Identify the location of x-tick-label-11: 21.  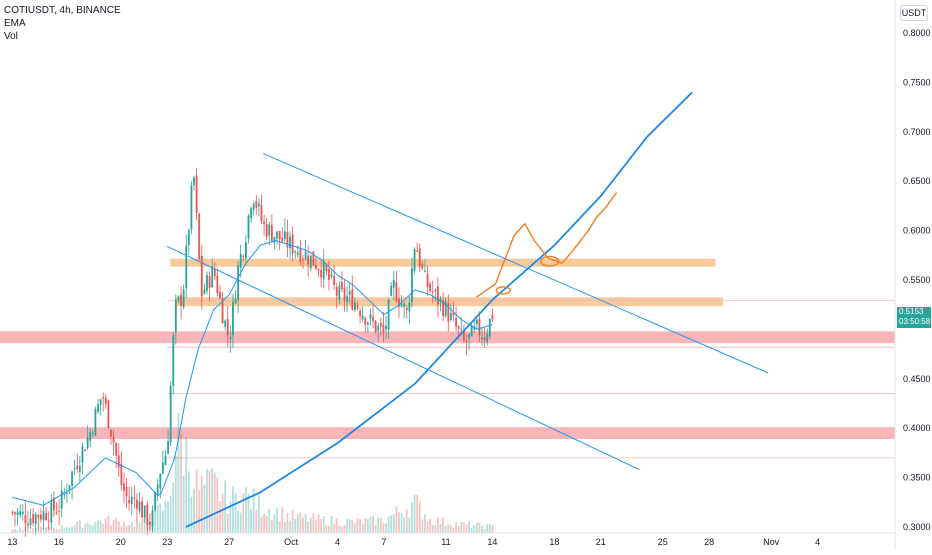
(601, 542).